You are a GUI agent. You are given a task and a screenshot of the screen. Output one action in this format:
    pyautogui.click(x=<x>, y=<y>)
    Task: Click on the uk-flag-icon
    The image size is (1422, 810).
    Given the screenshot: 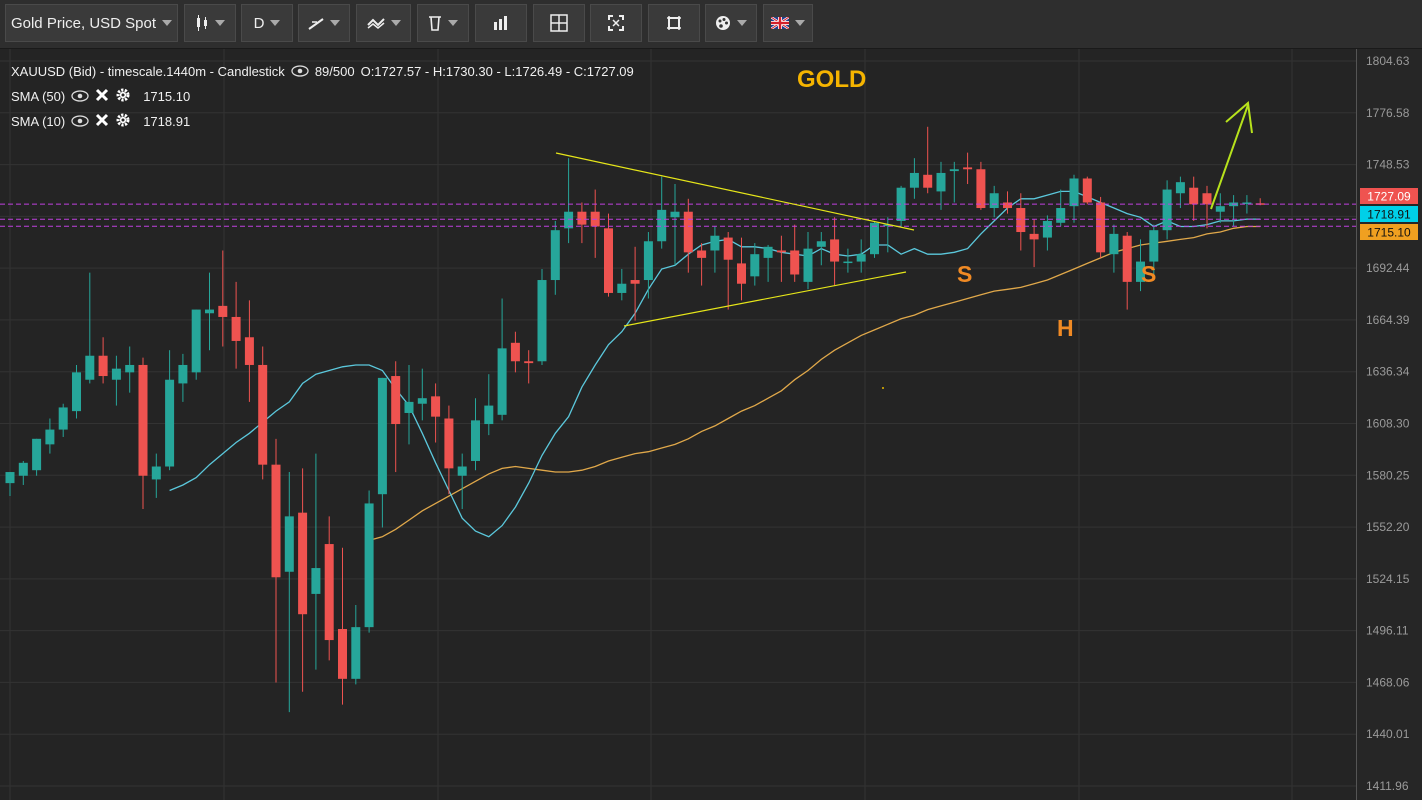 What is the action you would take?
    pyautogui.click(x=780, y=23)
    